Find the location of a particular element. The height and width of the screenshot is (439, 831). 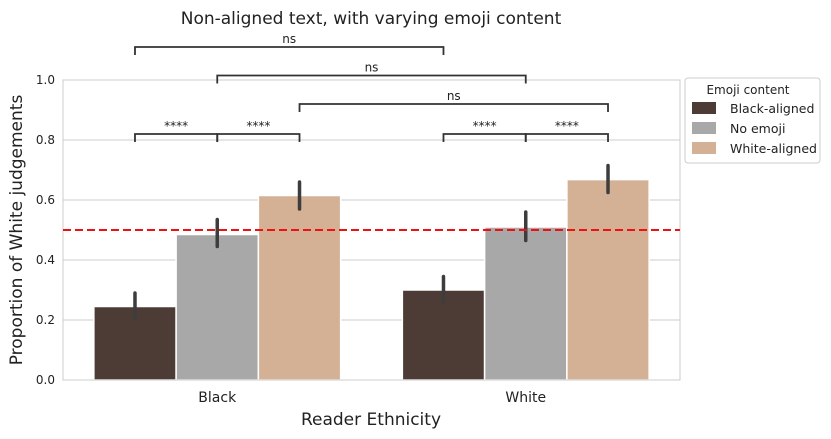

legend-items: Black-aligned No emoji White-aligned is located at coordinates (754, 128).